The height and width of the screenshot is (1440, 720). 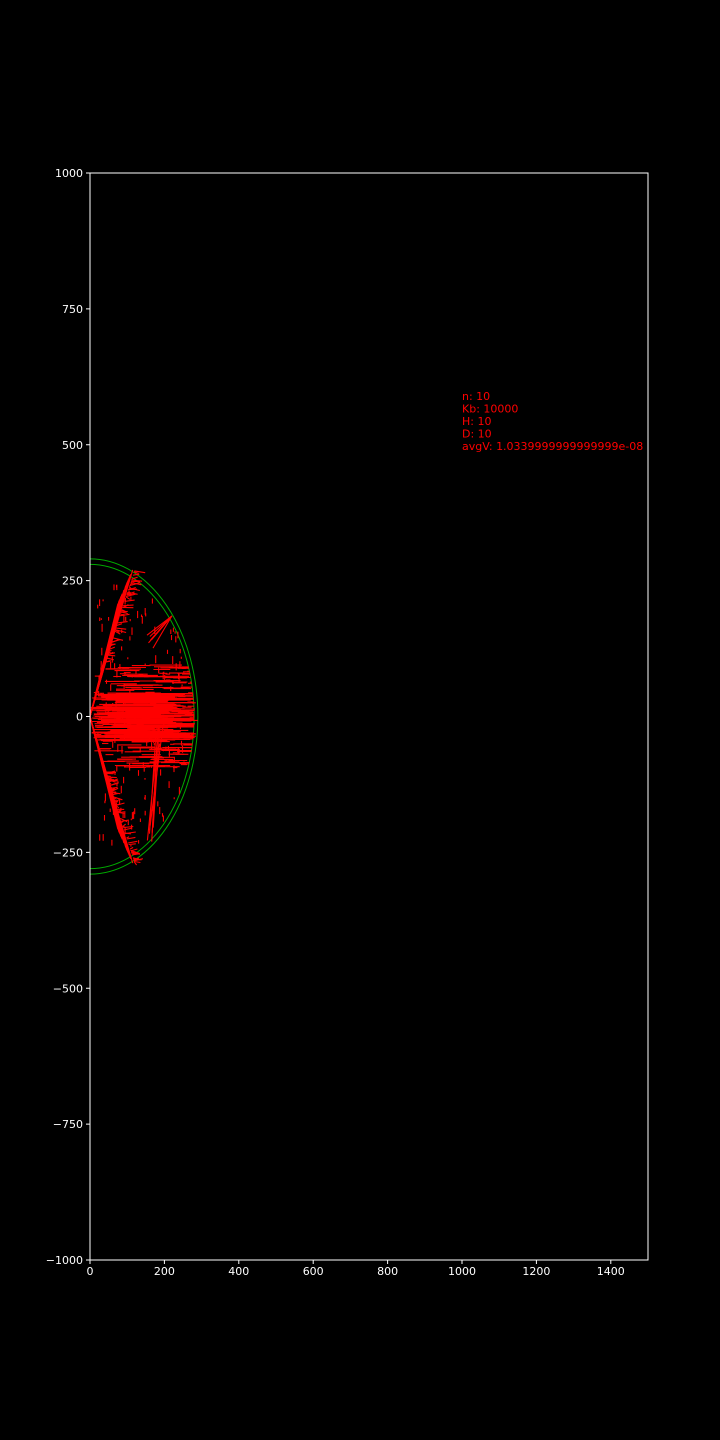 I want to click on annotation-line-3: H: 10, so click(x=476, y=421).